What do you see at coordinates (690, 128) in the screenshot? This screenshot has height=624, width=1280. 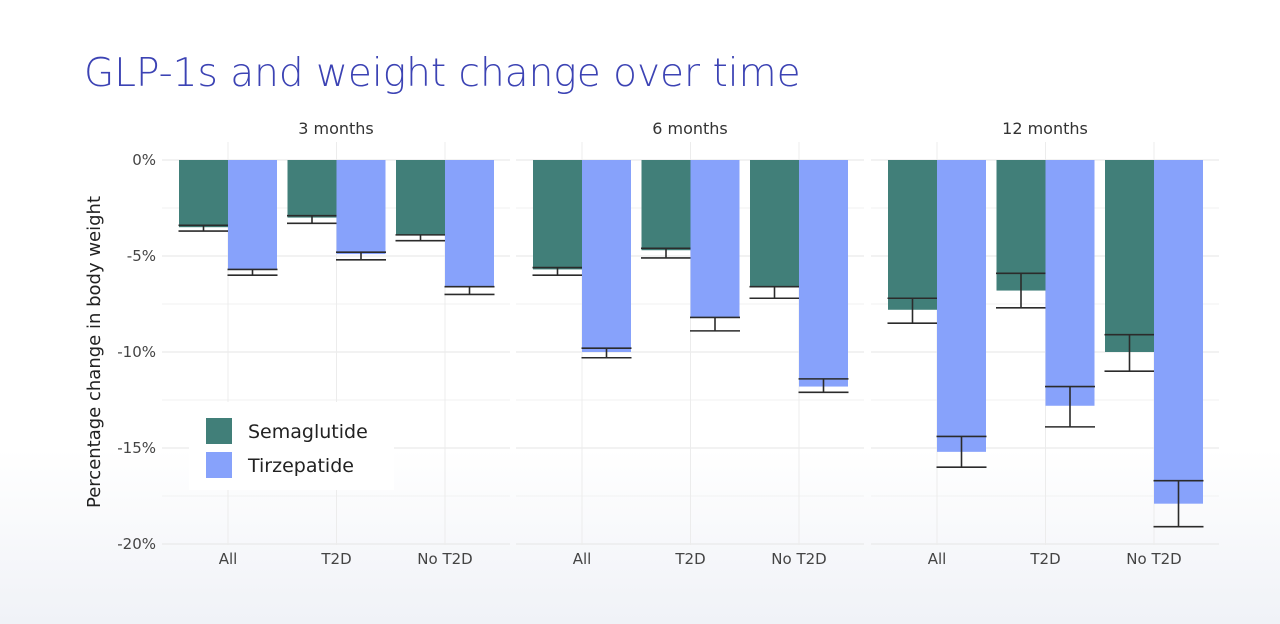 I see `facet-label: 6 months` at bounding box center [690, 128].